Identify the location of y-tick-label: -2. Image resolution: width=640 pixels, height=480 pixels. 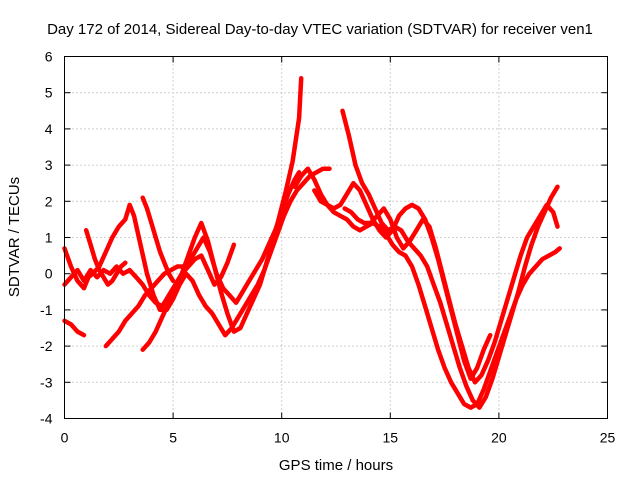
(46, 346).